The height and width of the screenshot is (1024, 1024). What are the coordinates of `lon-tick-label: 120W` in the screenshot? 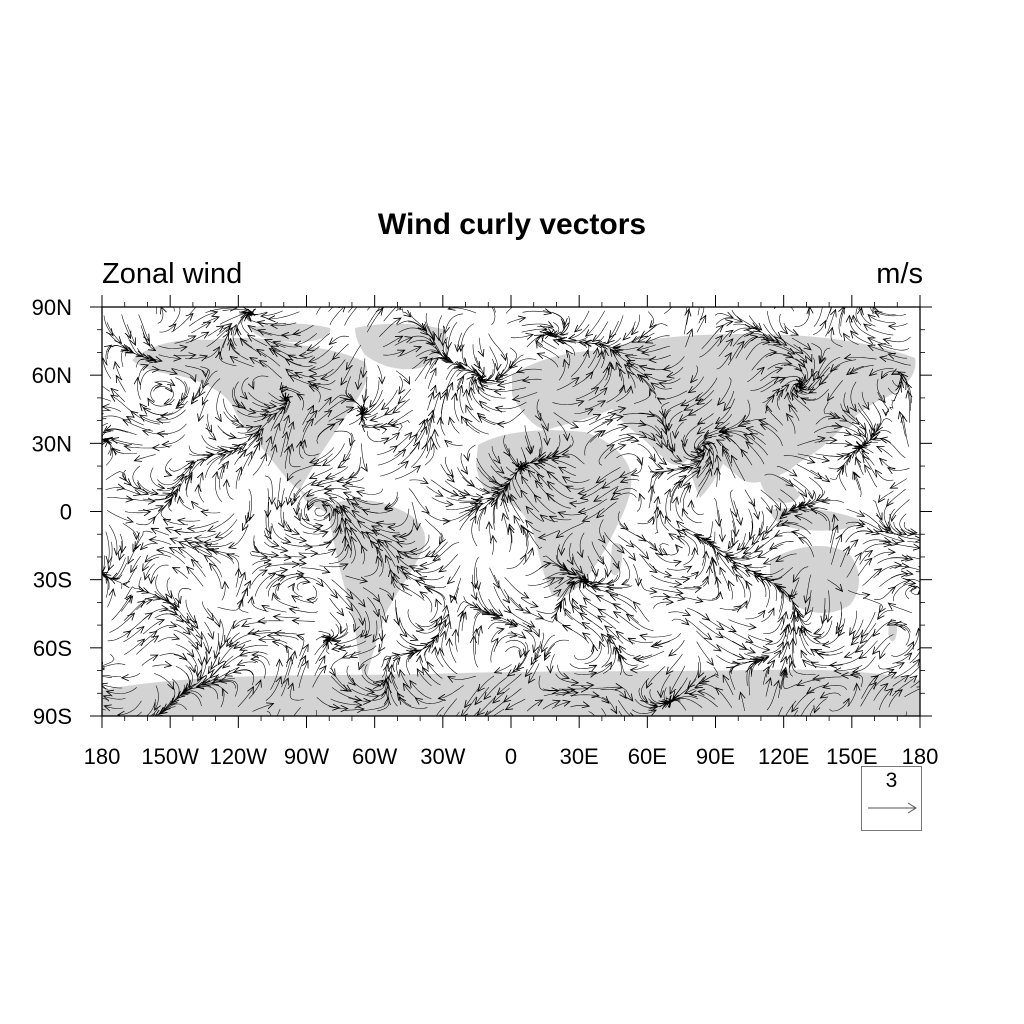 It's located at (239, 756).